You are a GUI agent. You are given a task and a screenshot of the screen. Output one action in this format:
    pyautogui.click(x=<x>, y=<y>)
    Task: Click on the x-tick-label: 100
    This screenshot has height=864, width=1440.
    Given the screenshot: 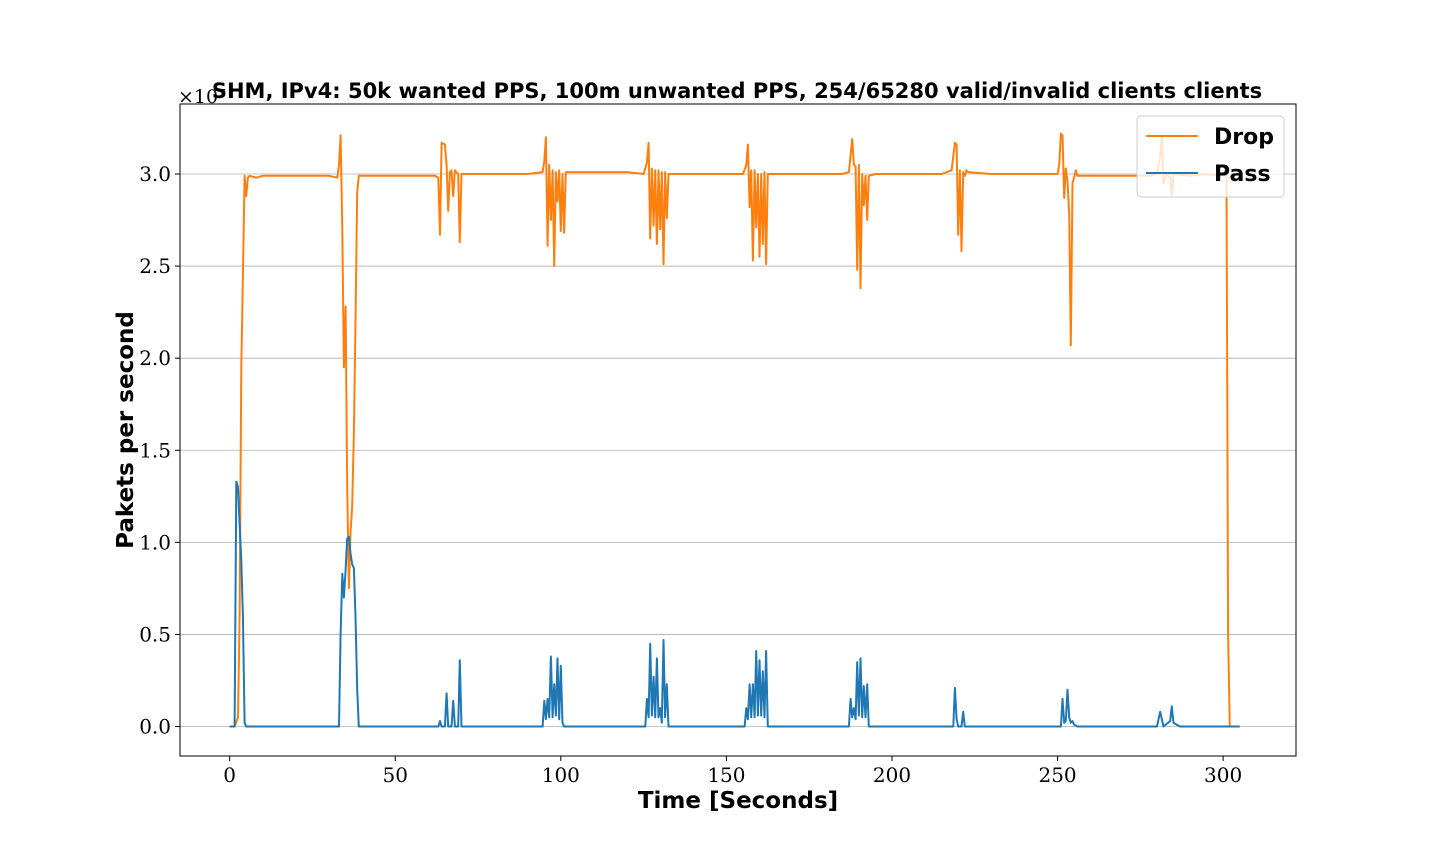 What is the action you would take?
    pyautogui.click(x=561, y=775)
    